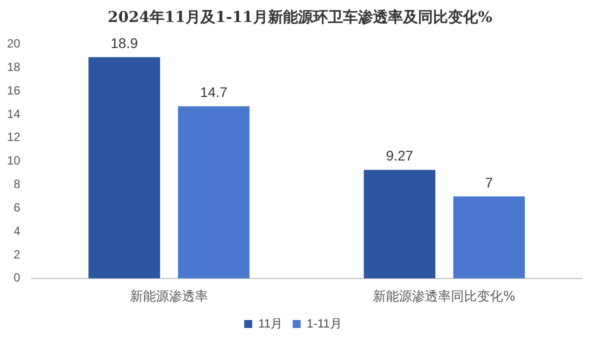 Image resolution: width=600 pixels, height=342 pixels. Describe the element at coordinates (17, 254) in the screenshot. I see `y-tick-label: 2` at that location.